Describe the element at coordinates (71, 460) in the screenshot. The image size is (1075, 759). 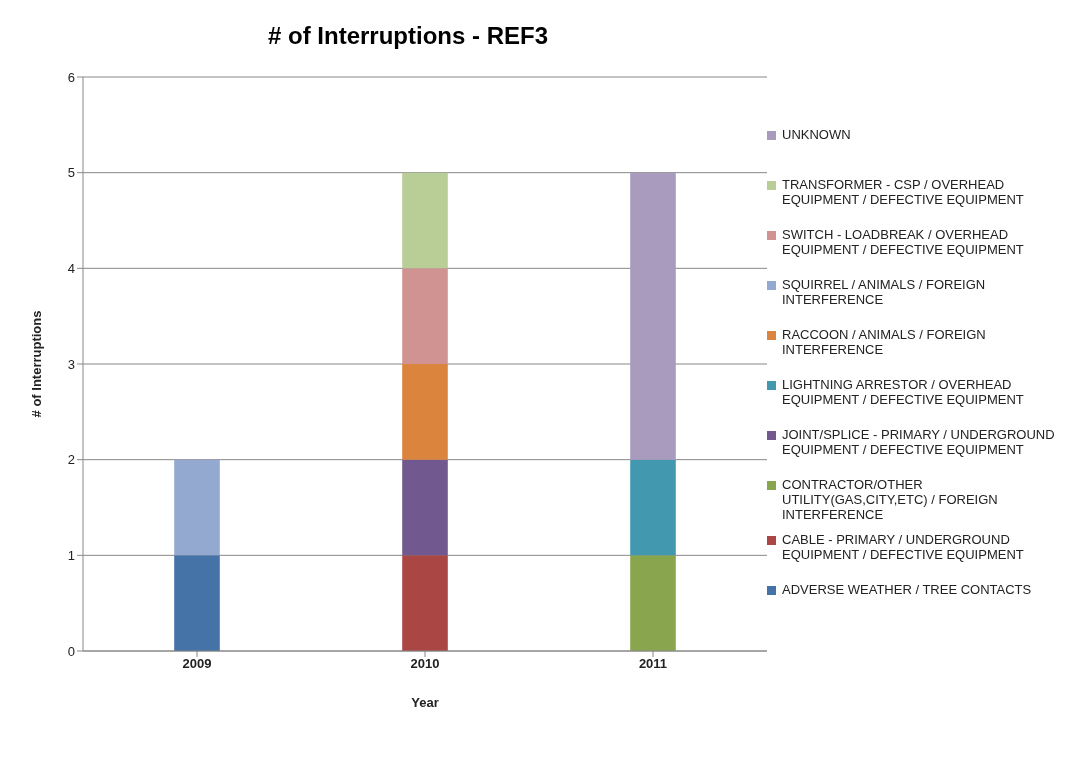
I see `y-tick-label: 2` at that location.